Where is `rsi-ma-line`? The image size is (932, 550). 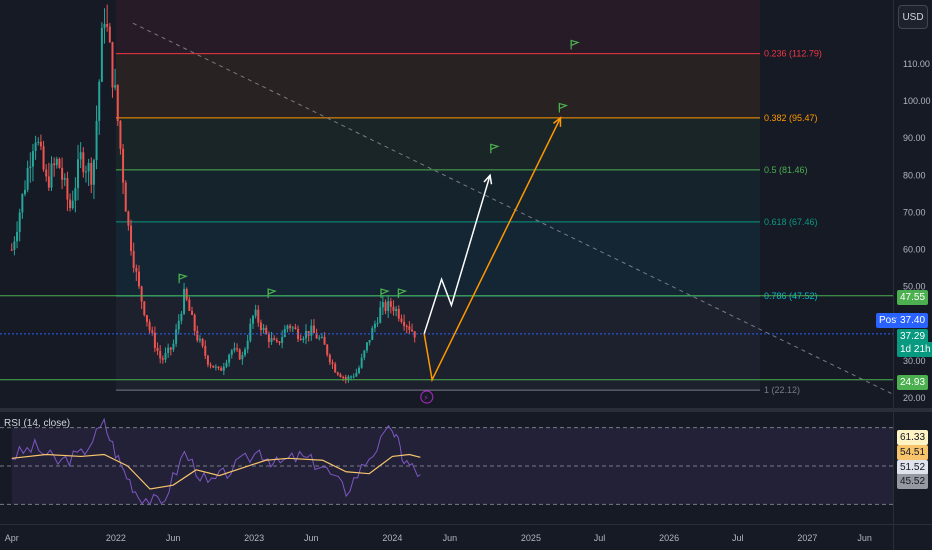 rsi-ma-line is located at coordinates (216, 471).